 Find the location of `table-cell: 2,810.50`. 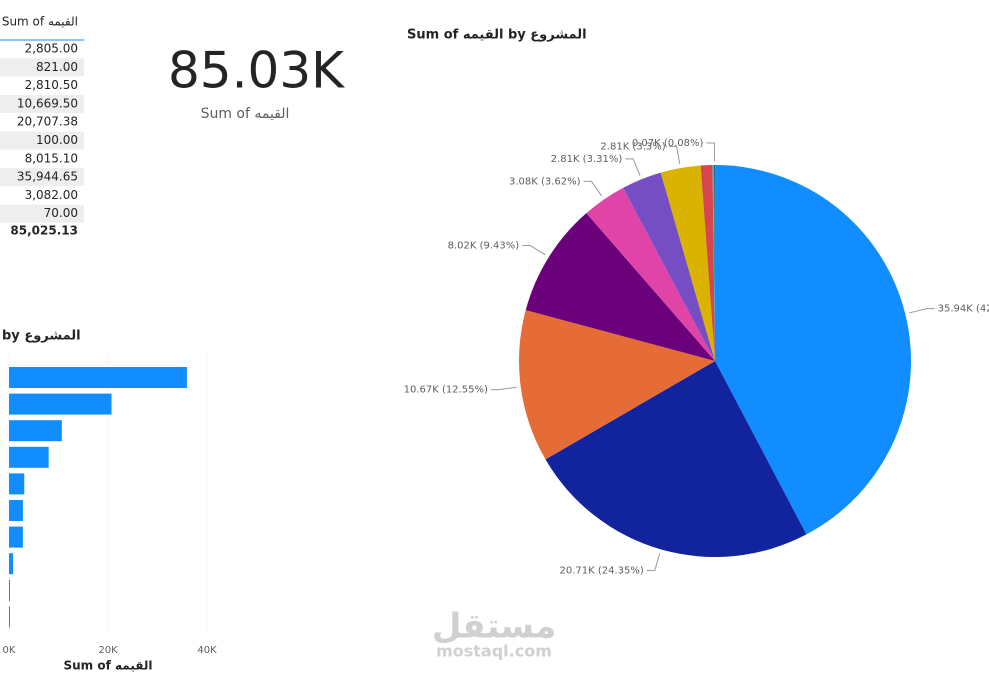

table-cell: 2,810.50 is located at coordinates (51, 85).